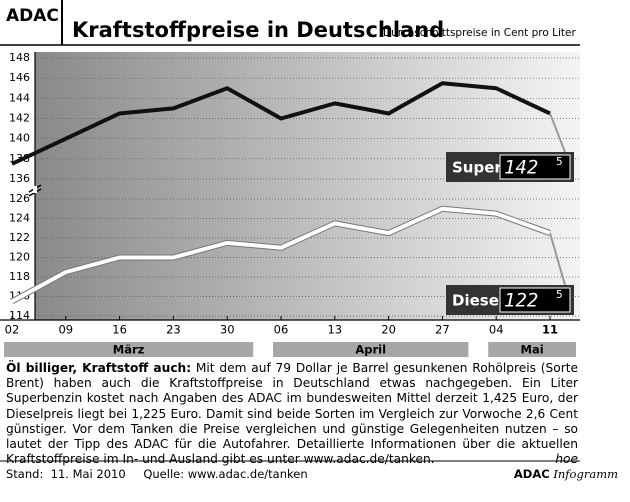 This screenshot has width=630, height=502. Describe the element at coordinates (12, 330) in the screenshot. I see `x-tick-label: 02` at that location.